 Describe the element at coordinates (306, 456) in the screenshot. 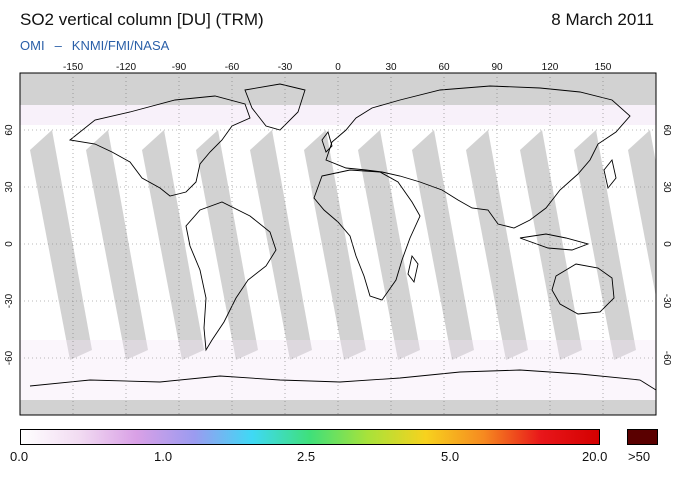

I see `colorbar-label-2: 2.5` at that location.